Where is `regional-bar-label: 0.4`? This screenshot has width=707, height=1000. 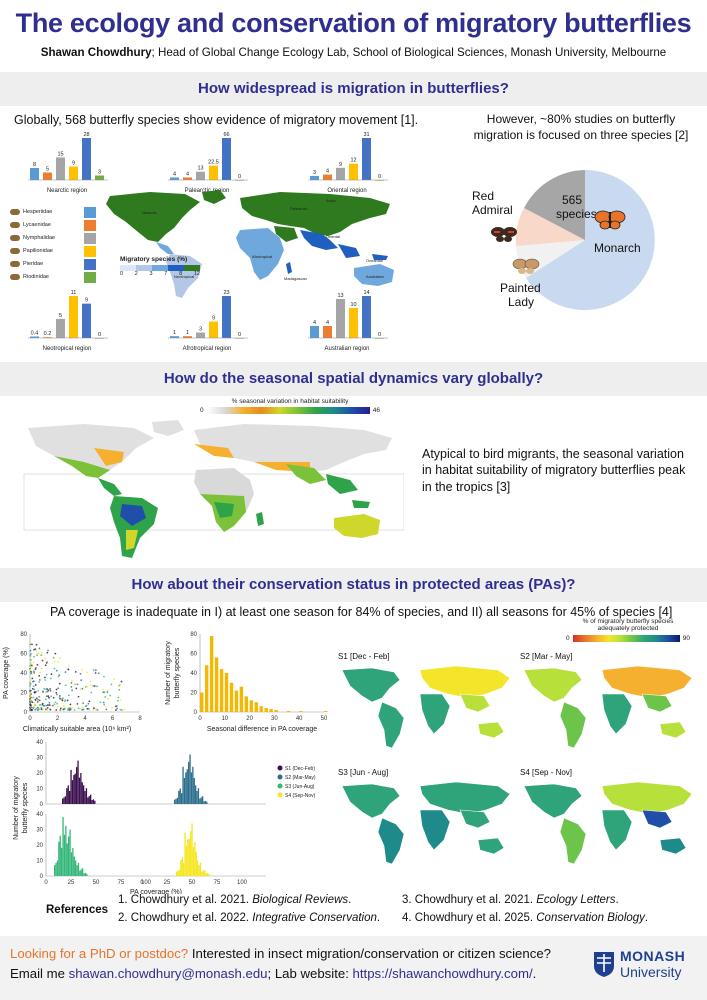
regional-bar-label: 0.4 is located at coordinates (35, 333).